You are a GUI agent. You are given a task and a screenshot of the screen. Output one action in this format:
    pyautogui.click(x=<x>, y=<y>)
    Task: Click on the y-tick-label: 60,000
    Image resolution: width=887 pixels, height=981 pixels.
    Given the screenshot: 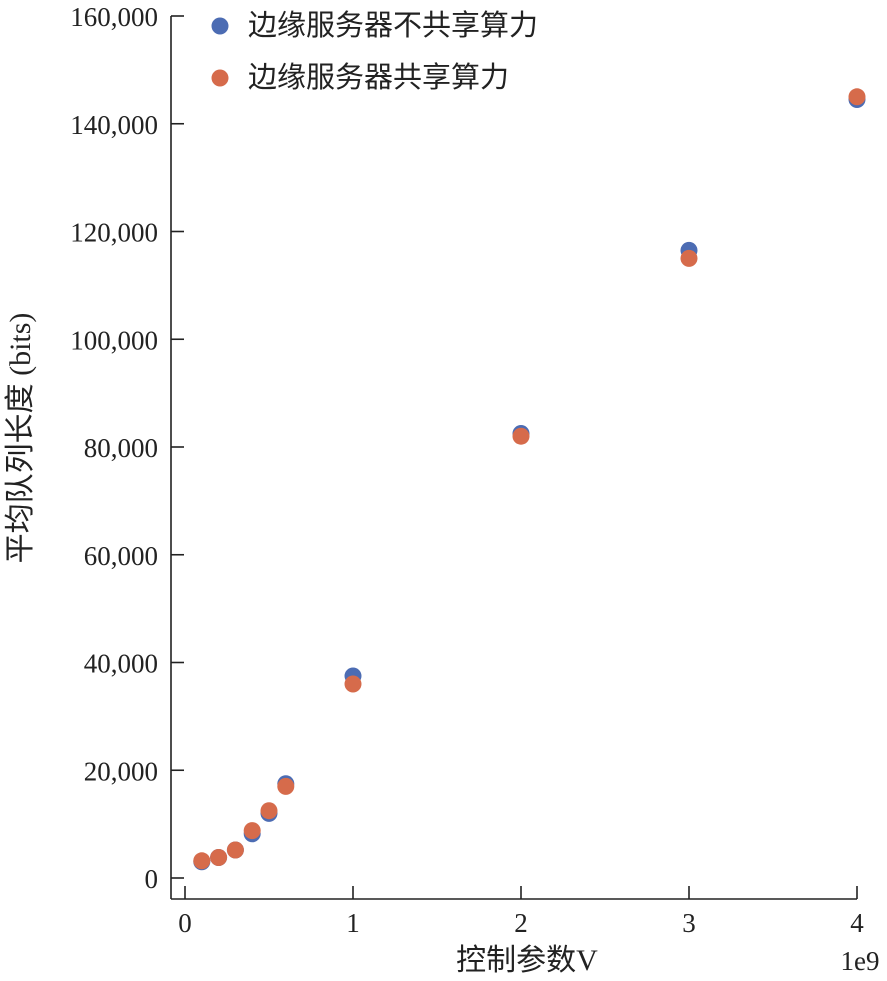 What is the action you would take?
    pyautogui.click(x=121, y=556)
    